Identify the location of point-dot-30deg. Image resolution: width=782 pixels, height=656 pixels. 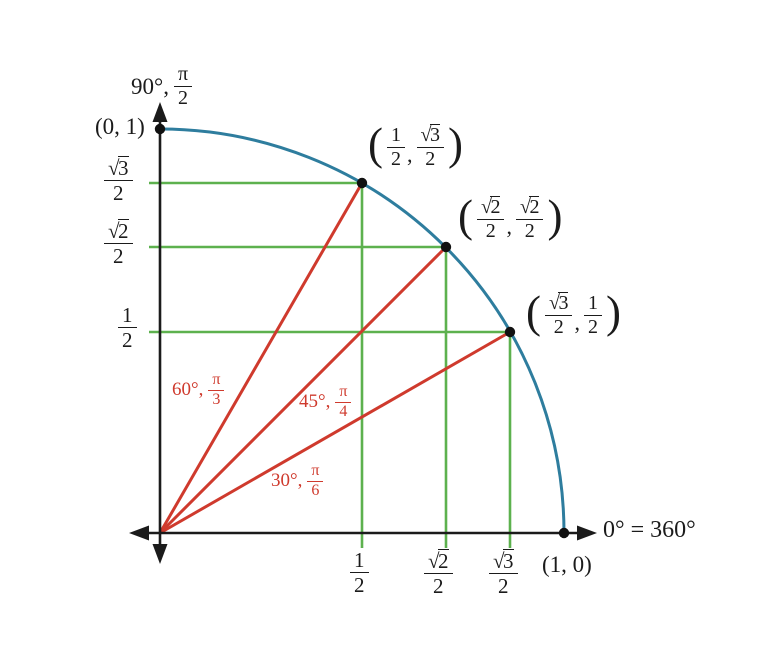
(510, 332).